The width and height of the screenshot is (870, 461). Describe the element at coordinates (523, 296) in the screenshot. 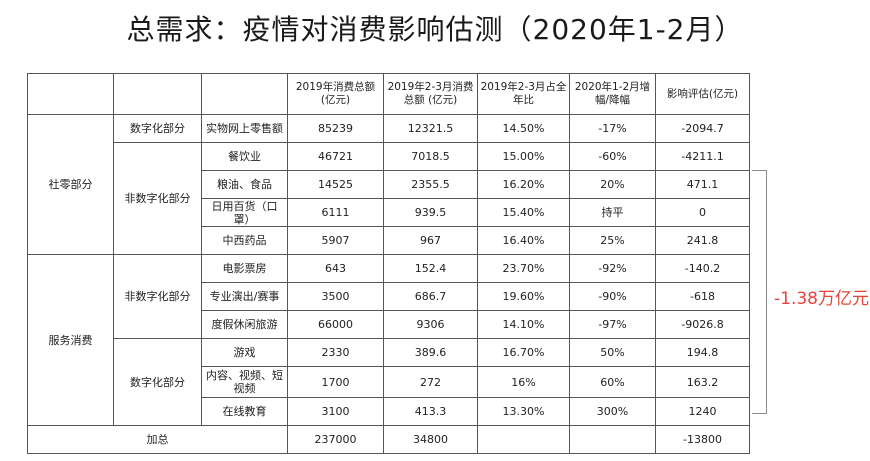

I see `share-cell: 19.60%` at that location.